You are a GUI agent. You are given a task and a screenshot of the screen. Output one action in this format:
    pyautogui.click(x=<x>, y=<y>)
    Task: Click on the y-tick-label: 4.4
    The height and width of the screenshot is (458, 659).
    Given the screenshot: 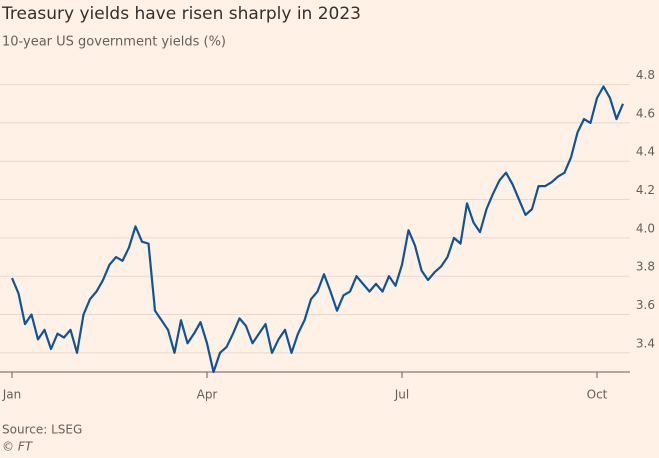 What is the action you would take?
    pyautogui.click(x=645, y=152)
    